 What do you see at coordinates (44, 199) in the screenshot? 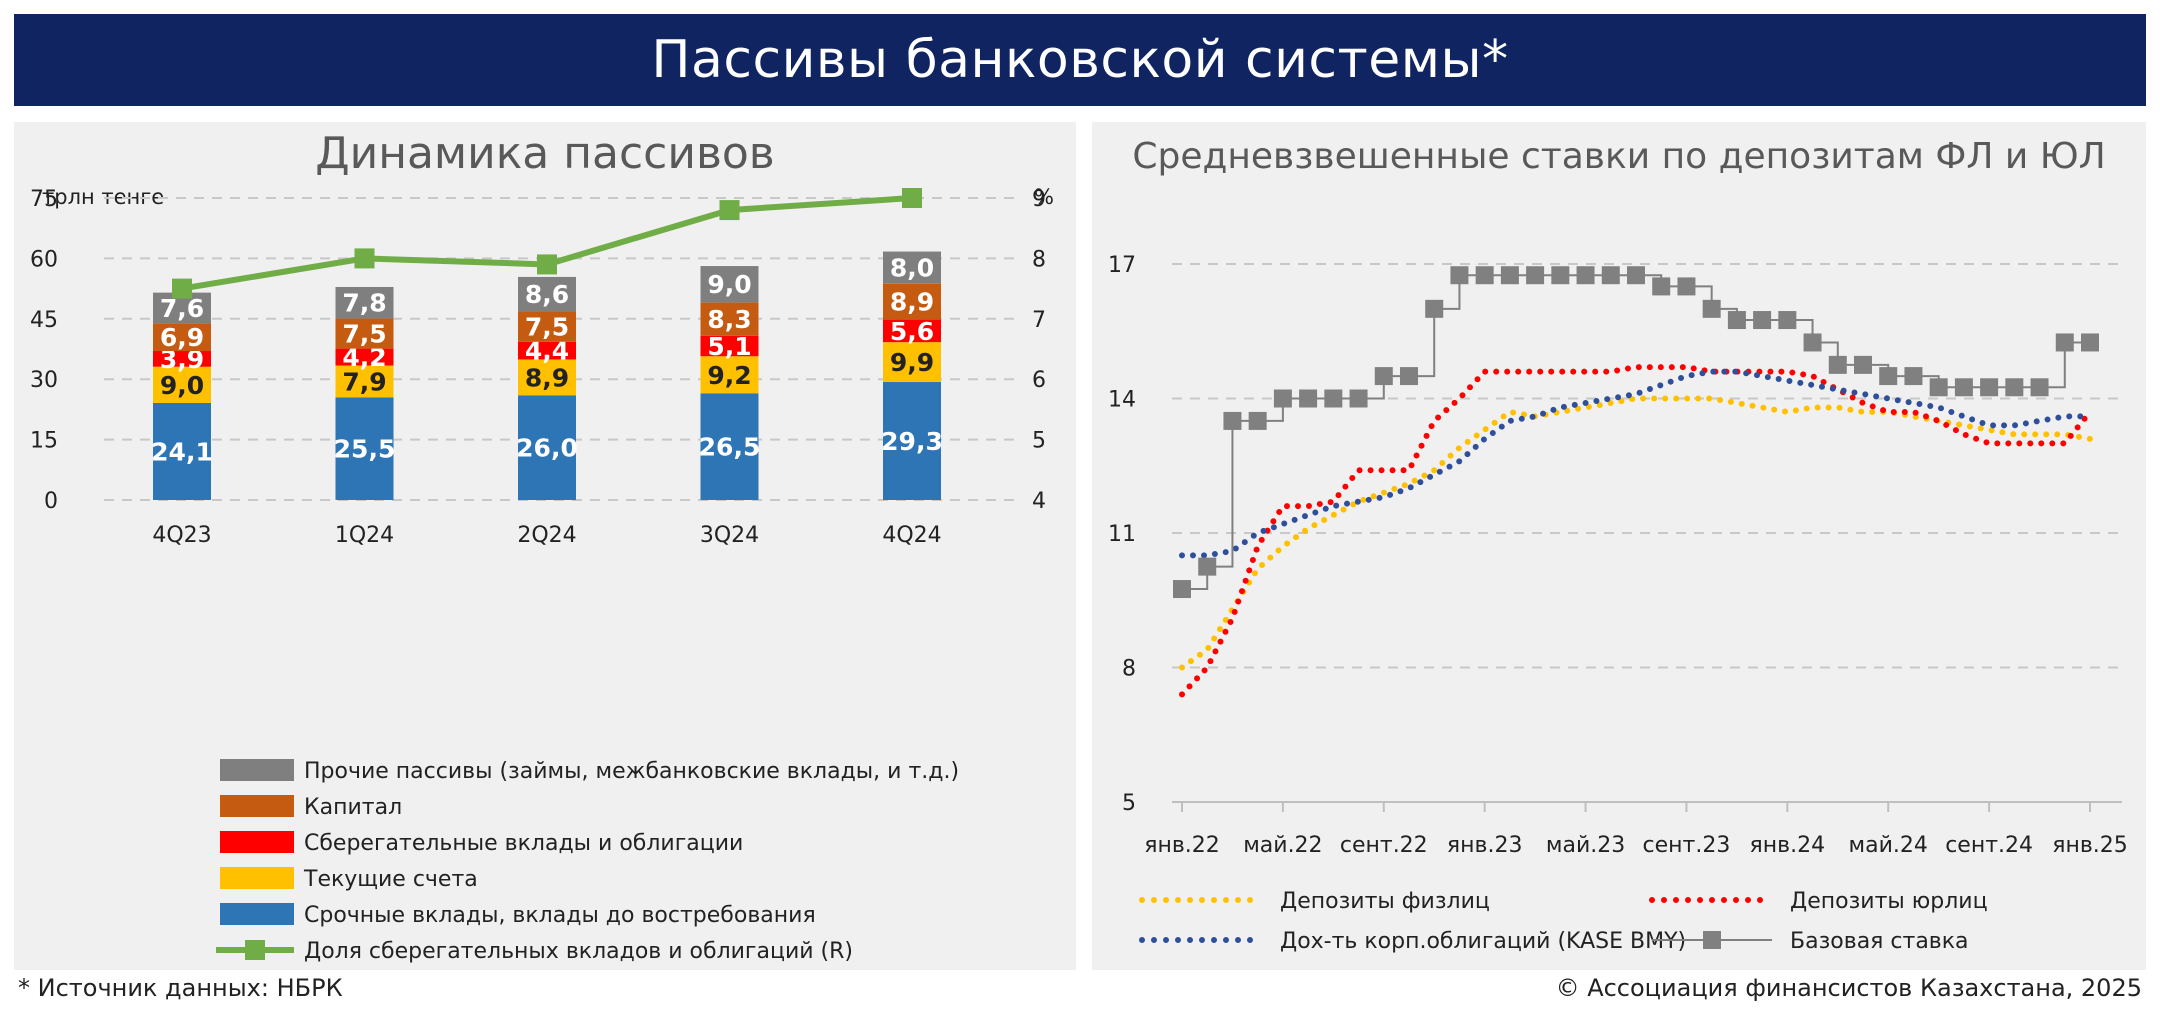
I see `y-tick-label: 75` at bounding box center [44, 199].